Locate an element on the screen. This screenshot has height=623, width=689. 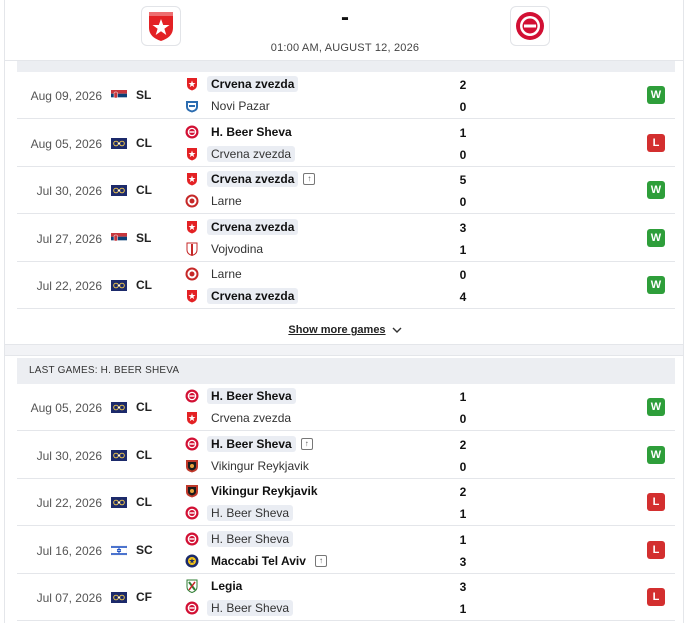
home-score: 5 is located at coordinates (463, 180).